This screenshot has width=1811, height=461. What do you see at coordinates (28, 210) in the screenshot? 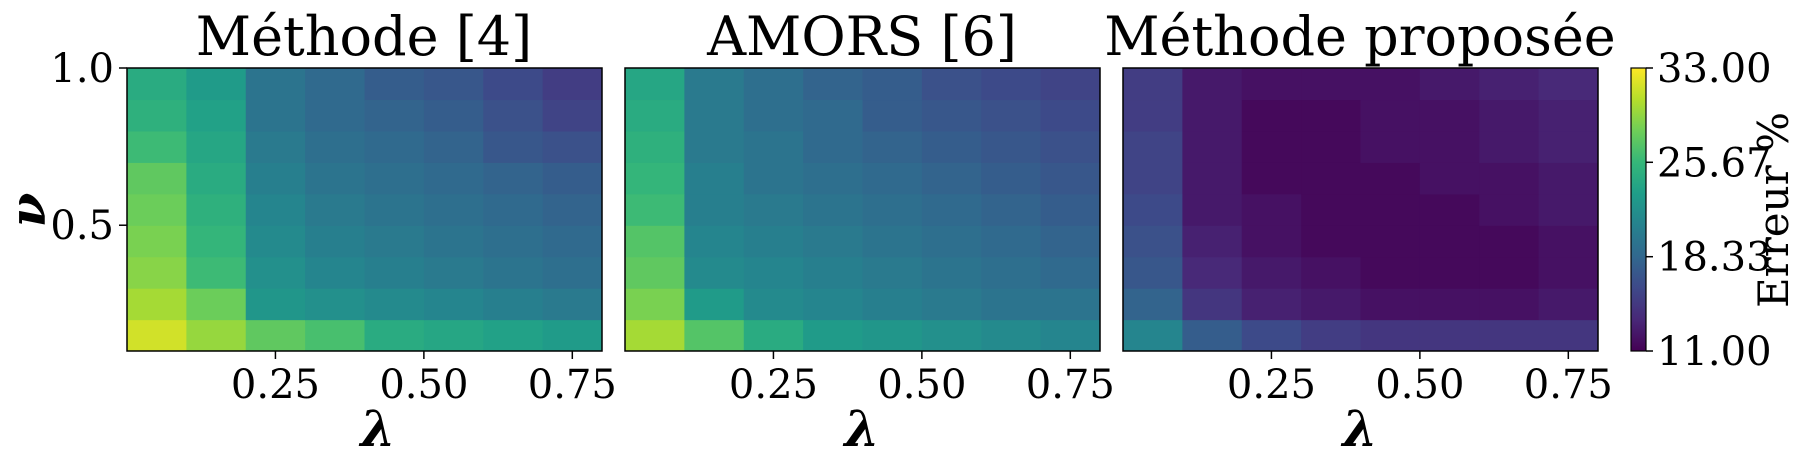
I see `panel-1-ylabel: ν` at bounding box center [28, 210].